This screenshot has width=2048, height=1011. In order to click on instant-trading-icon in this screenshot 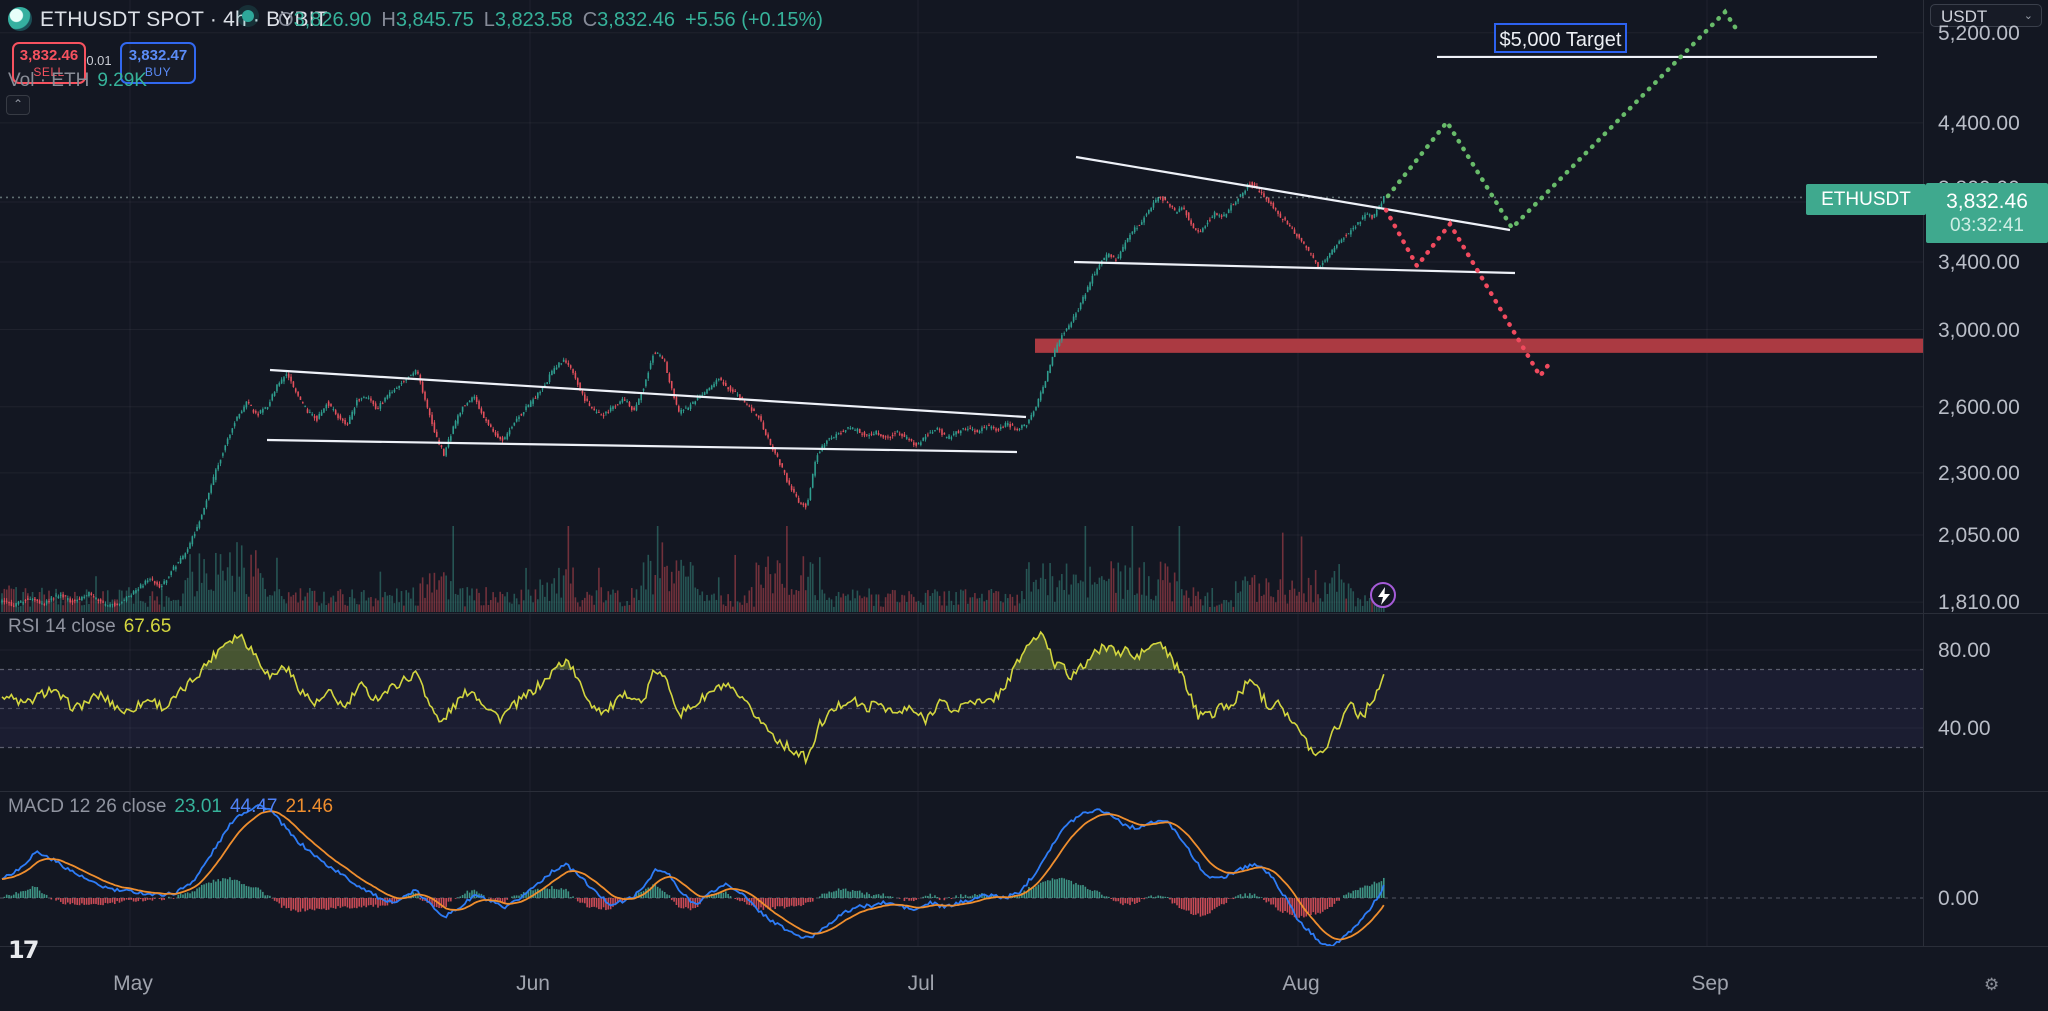, I will do `click(1383, 595)`.